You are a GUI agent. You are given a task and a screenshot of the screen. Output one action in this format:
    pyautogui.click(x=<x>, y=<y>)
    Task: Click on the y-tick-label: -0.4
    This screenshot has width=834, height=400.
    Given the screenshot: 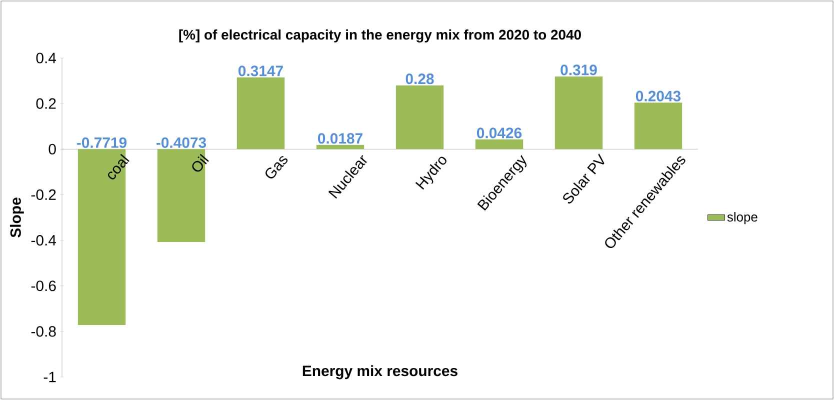 What is the action you would take?
    pyautogui.click(x=43, y=240)
    